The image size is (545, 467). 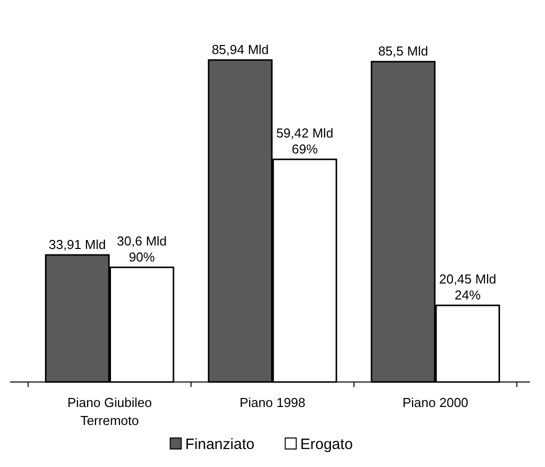 What do you see at coordinates (109, 411) in the screenshot?
I see `x-tick-label: Piano Giubileo Terremoto` at bounding box center [109, 411].